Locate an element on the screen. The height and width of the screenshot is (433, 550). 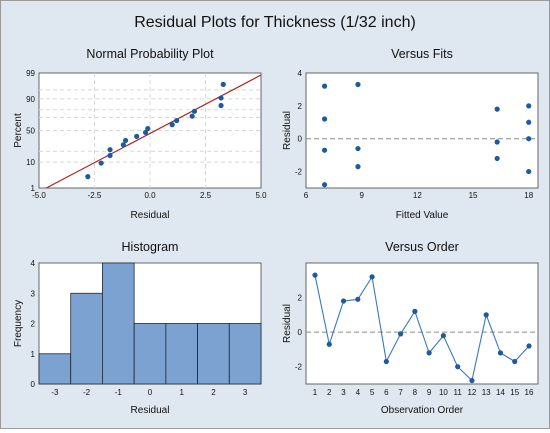
x-tick-label: 14 is located at coordinates (500, 392).